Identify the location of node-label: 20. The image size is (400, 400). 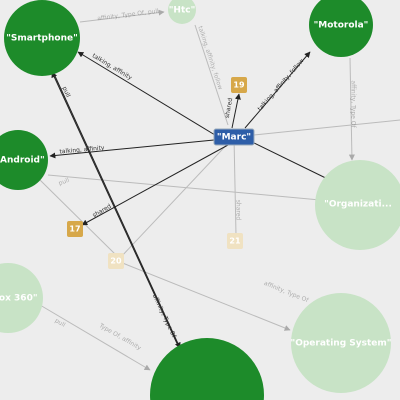
(116, 261).